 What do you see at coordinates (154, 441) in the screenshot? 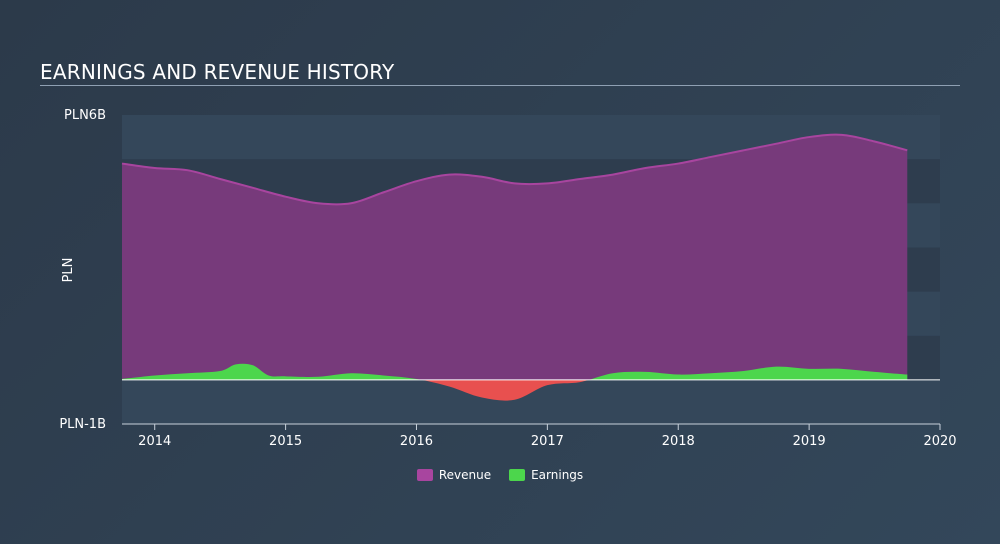
I see `x-tick-label: 2014` at bounding box center [154, 441].